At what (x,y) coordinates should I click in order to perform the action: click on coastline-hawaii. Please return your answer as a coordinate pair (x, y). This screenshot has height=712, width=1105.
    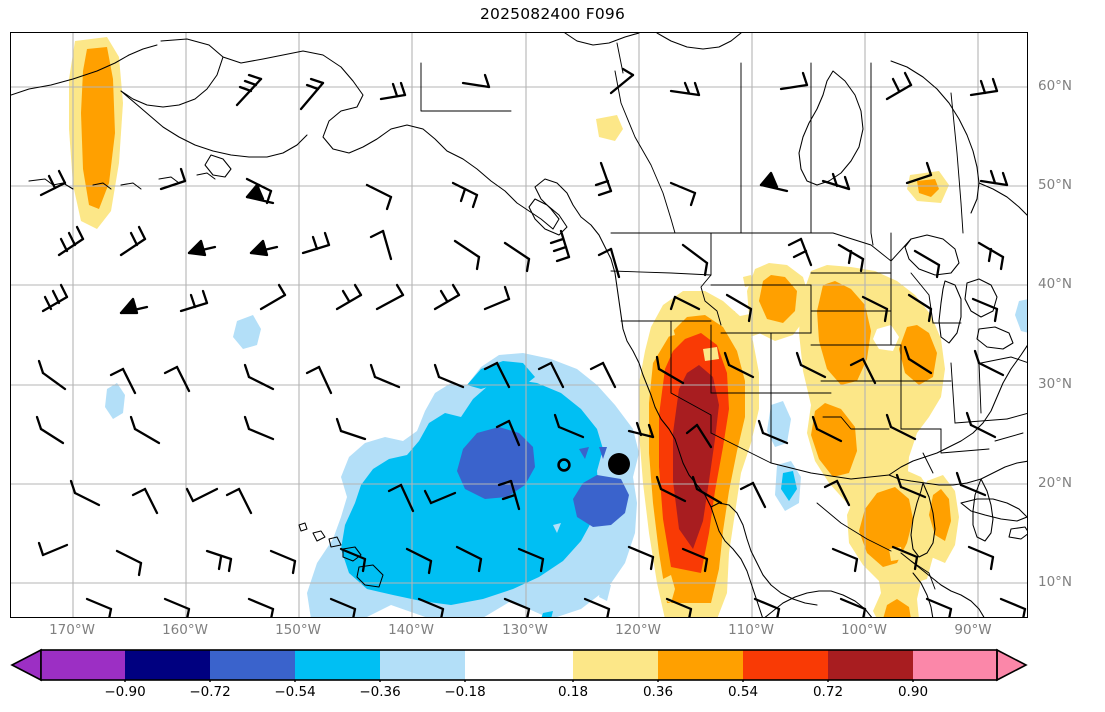
    Looking at the image, I should click on (341, 555).